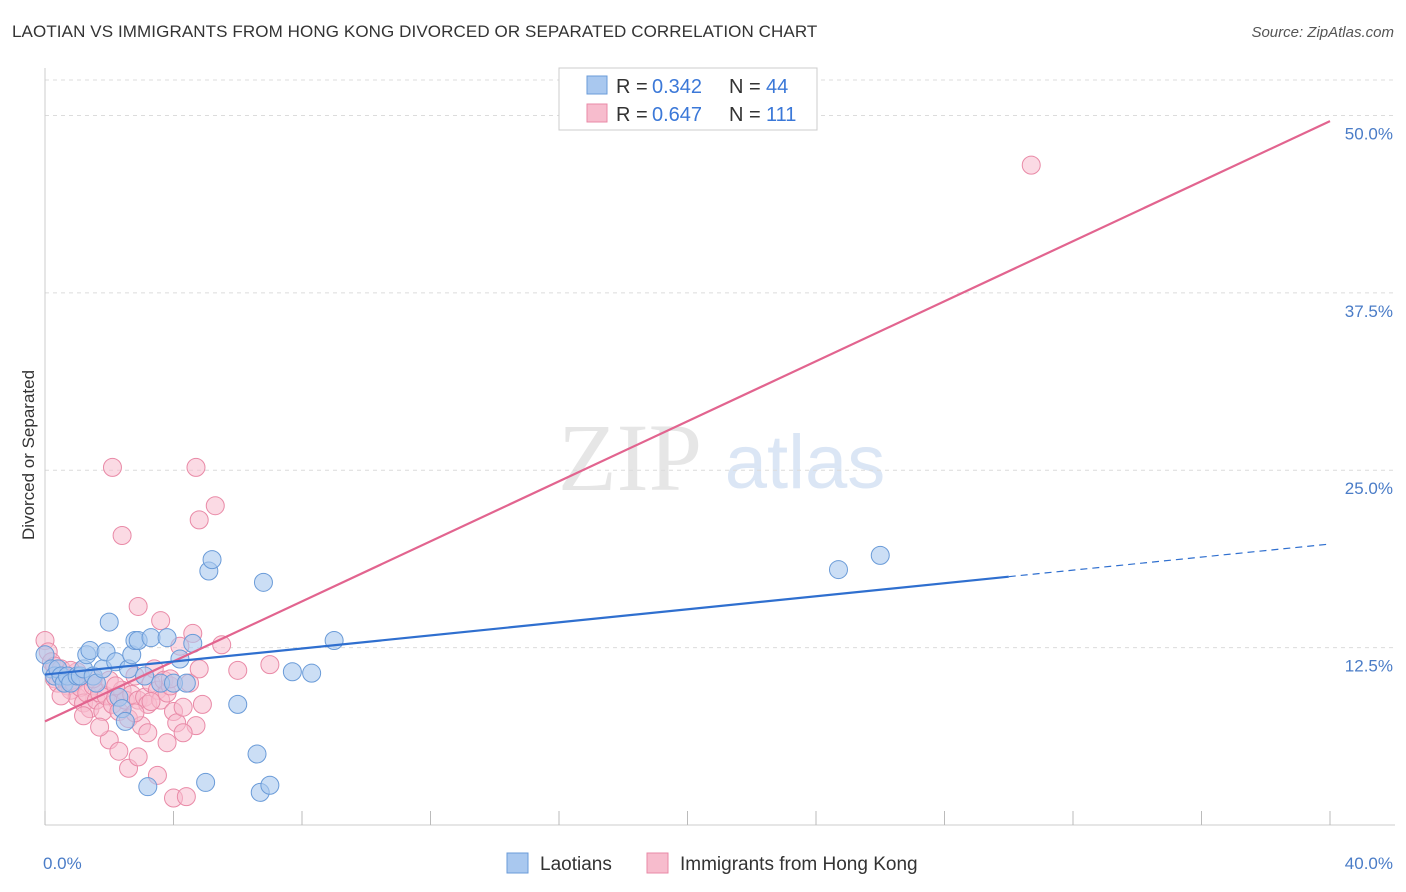 This screenshot has height=892, width=1406. What do you see at coordinates (632, 115) in the screenshot?
I see `legend-r-label-2: R =` at bounding box center [632, 115].